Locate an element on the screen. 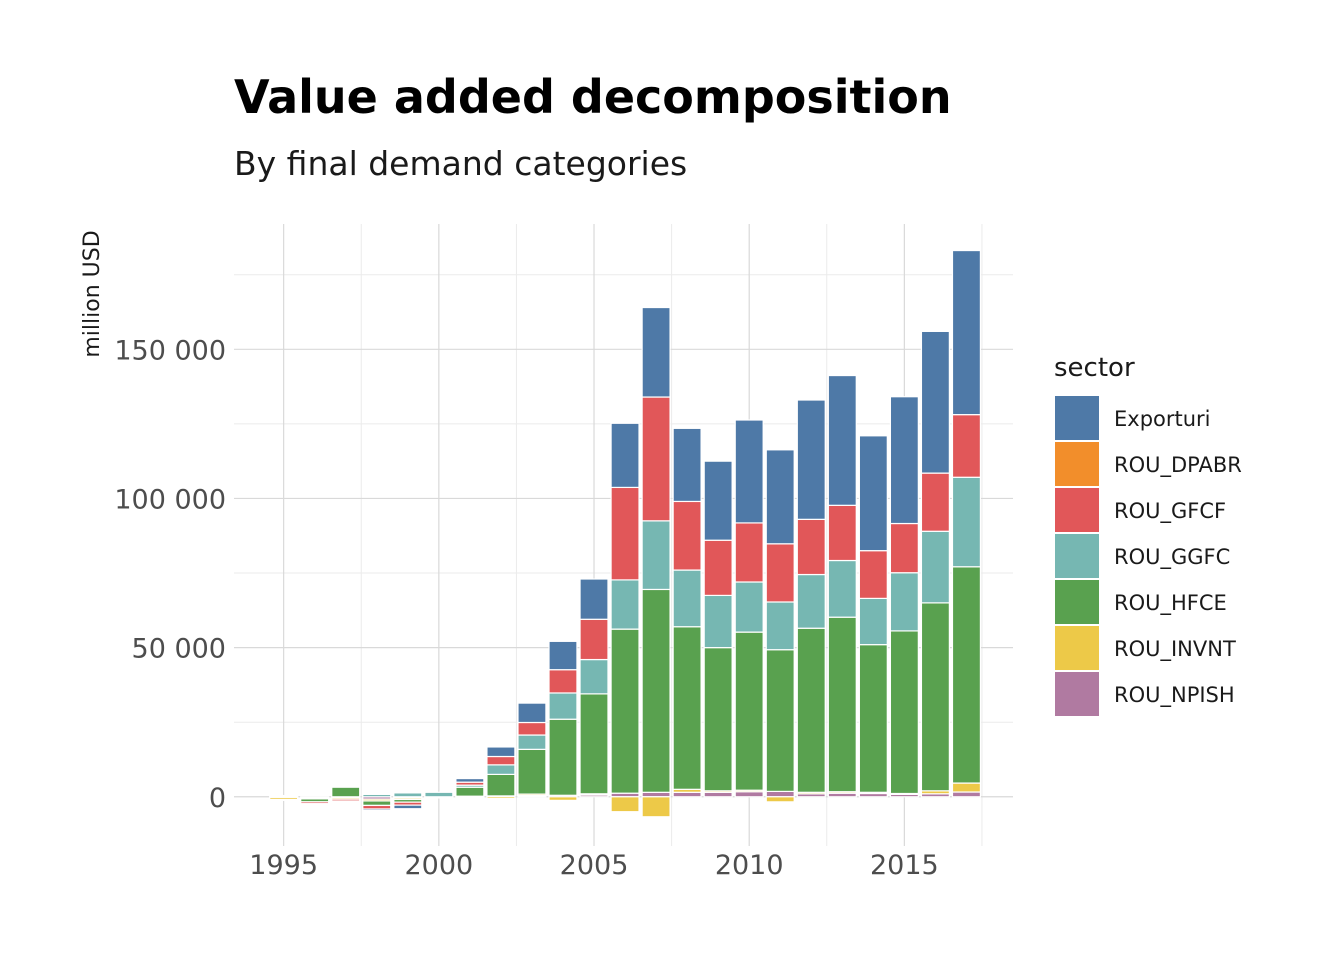 This screenshot has height=960, width=1344. bar-segment-rou-hfce-2002 is located at coordinates (501, 785).